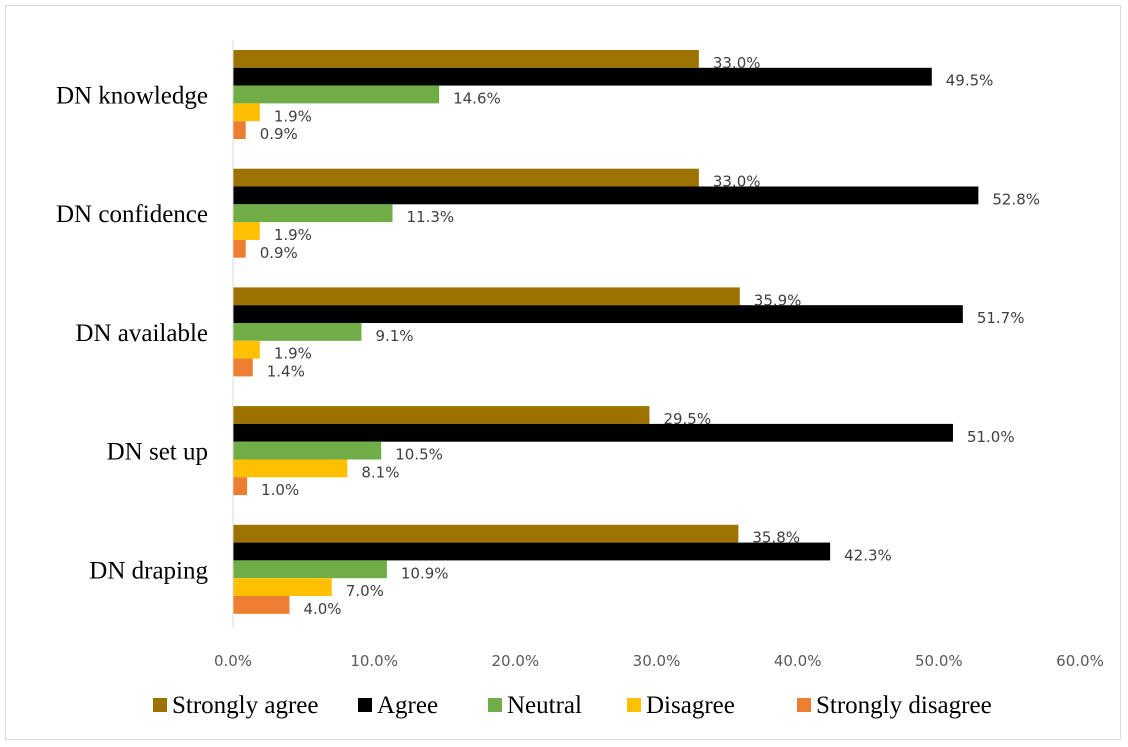 Image resolution: width=1128 pixels, height=747 pixels. I want to click on data-label: 35.8%, so click(776, 538).